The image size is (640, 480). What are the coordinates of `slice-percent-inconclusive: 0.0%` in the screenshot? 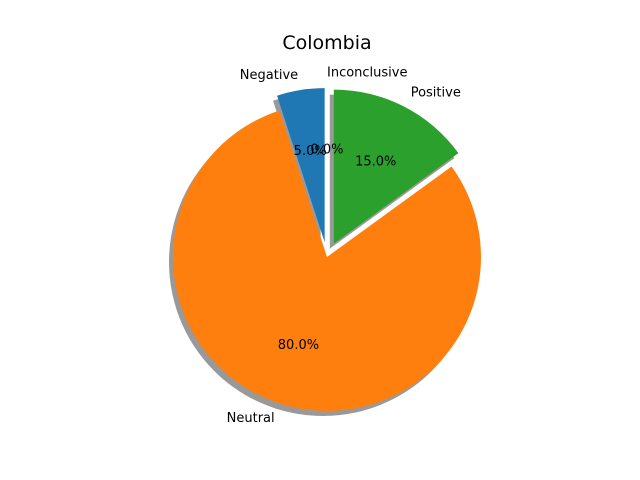 It's located at (326, 150).